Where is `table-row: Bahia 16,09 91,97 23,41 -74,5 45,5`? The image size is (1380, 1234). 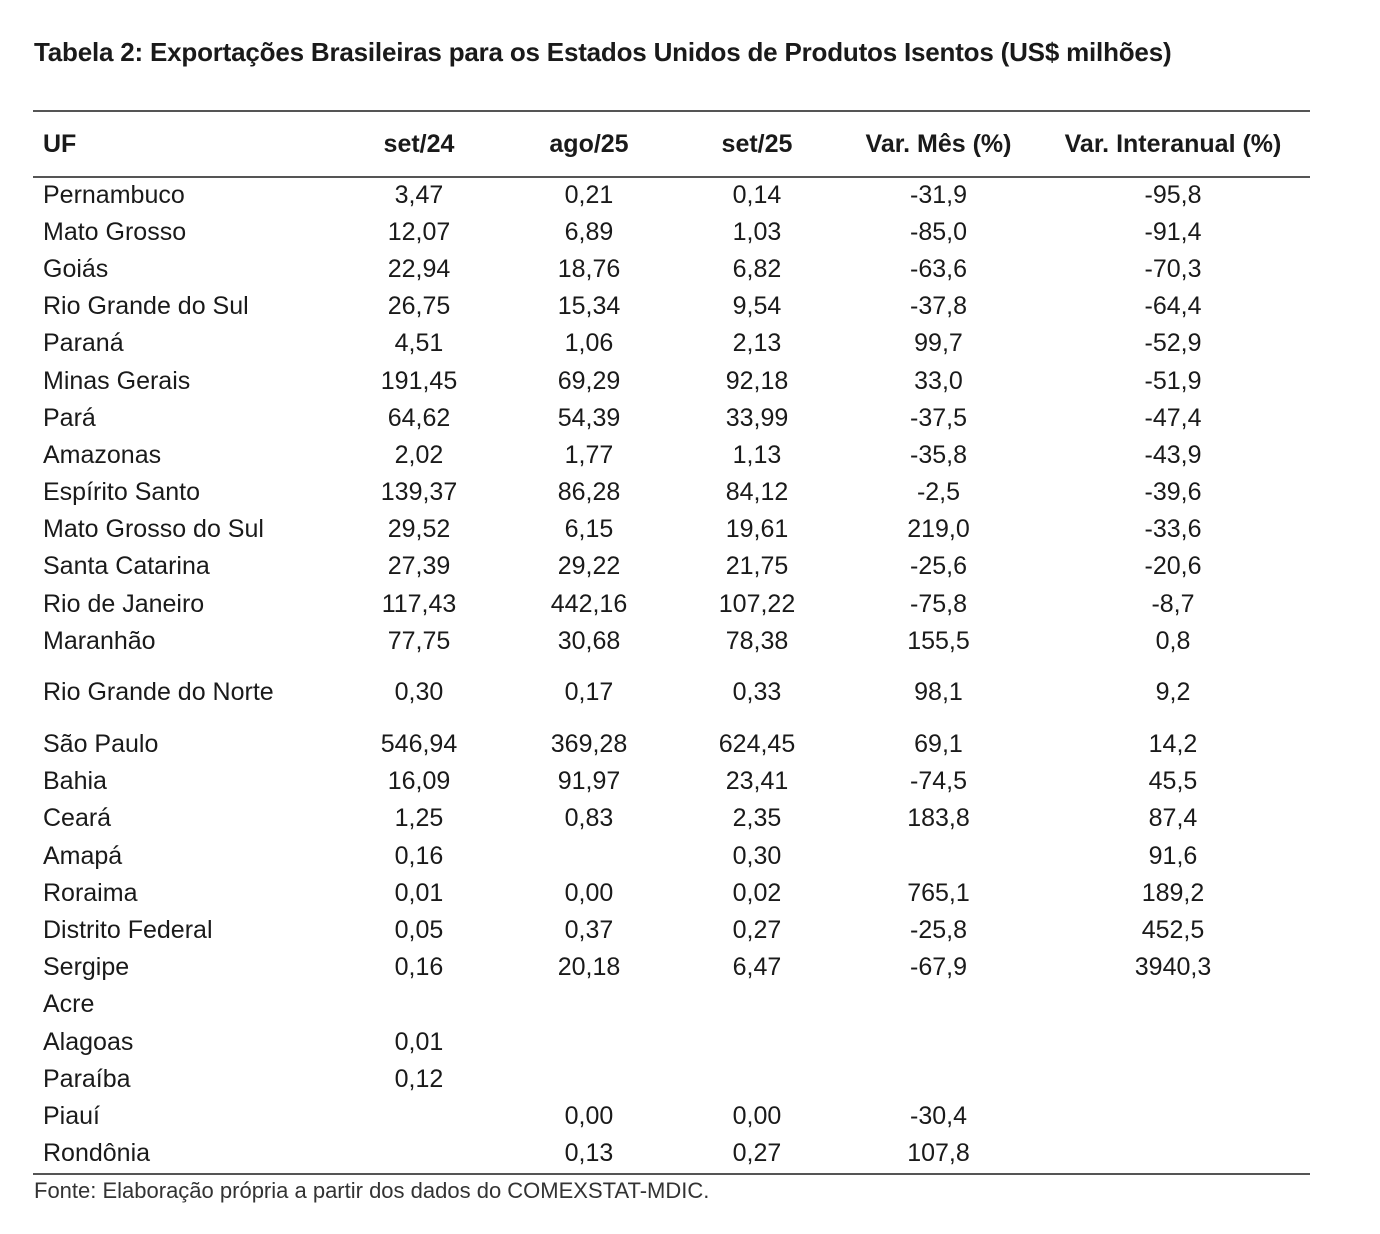 table-row: Bahia 16,09 91,97 23,41 -74,5 45,5 is located at coordinates (671, 781).